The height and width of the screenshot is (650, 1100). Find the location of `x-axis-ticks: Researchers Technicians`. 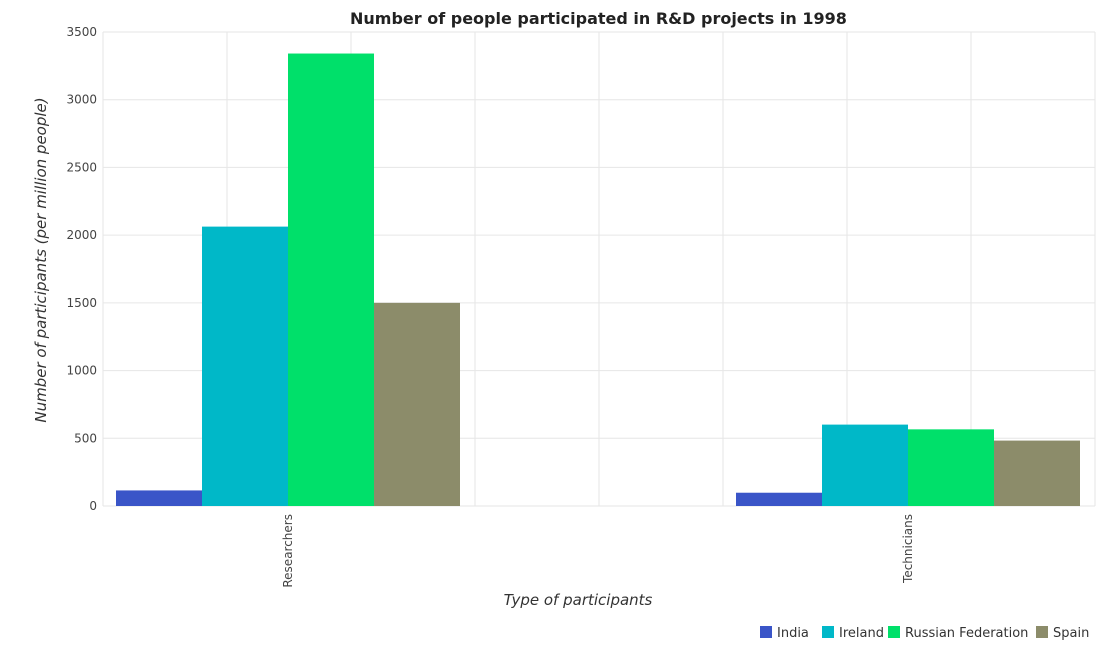

x-axis-ticks: Researchers Technicians is located at coordinates (598, 551).